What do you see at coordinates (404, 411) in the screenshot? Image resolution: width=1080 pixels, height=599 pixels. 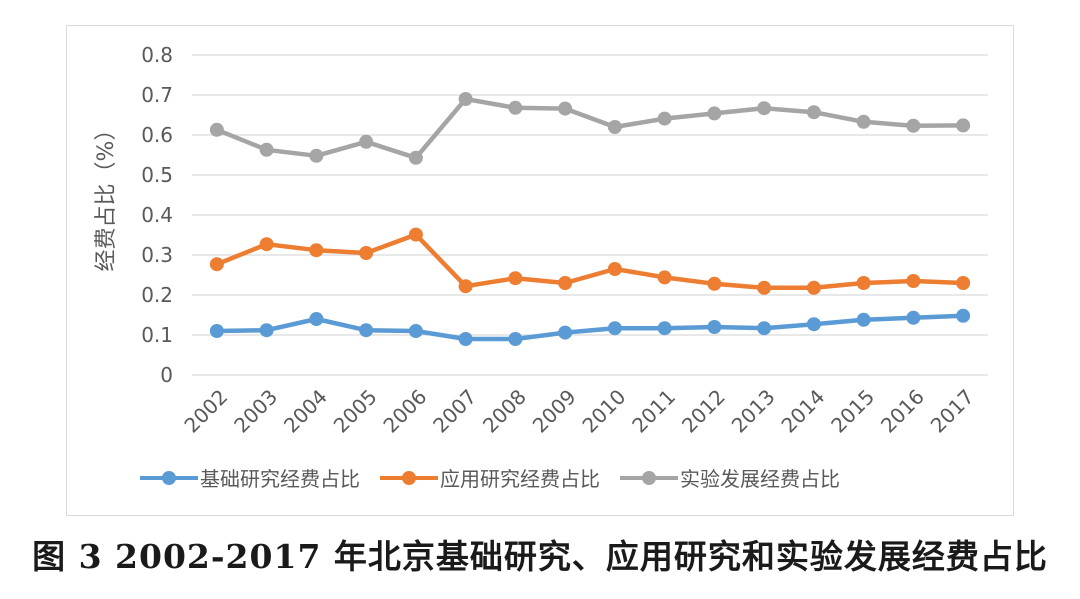 I see `x-tick-label: 2006` at bounding box center [404, 411].